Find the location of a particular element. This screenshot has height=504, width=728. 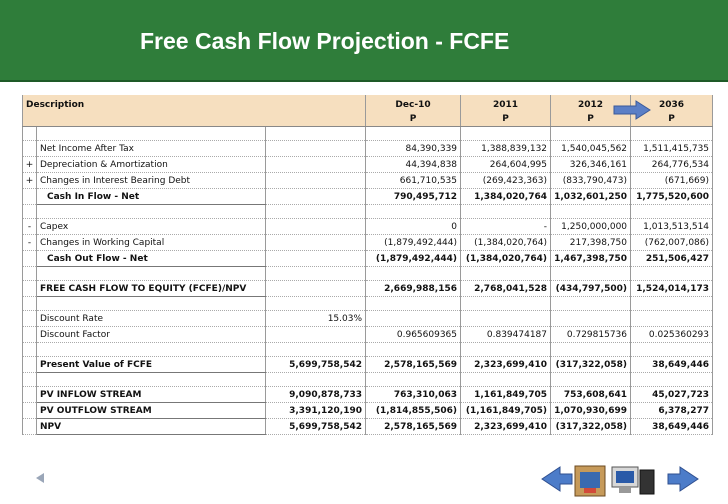

row-value: 1,540,045,562 is located at coordinates (591, 148).